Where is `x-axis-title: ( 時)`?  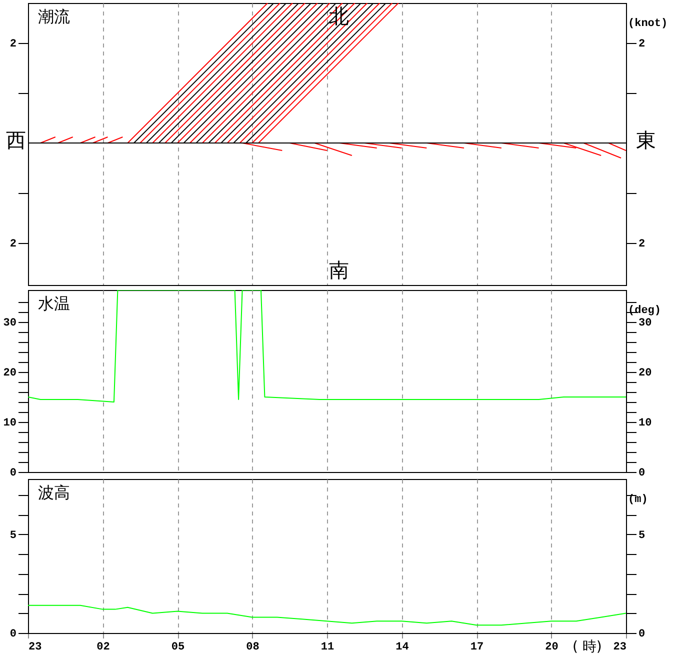
x-axis-title: ( 時) is located at coordinates (587, 647).